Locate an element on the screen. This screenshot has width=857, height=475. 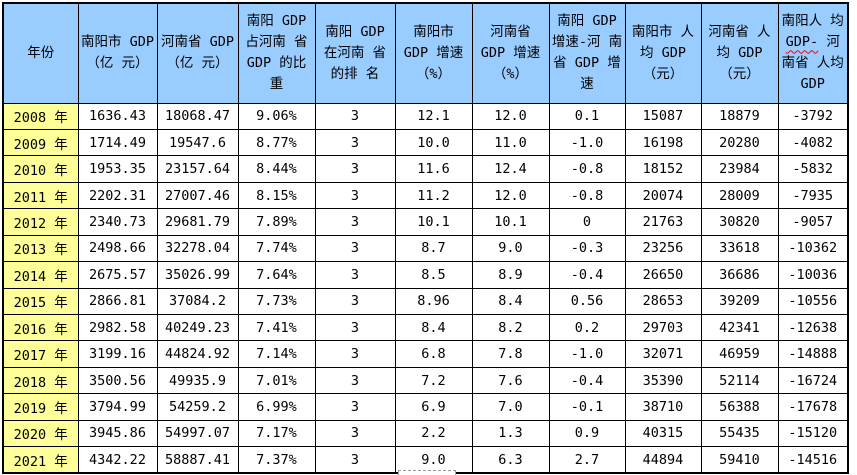
nanyang-gdp-cell: 3794.99 is located at coordinates (117, 407).